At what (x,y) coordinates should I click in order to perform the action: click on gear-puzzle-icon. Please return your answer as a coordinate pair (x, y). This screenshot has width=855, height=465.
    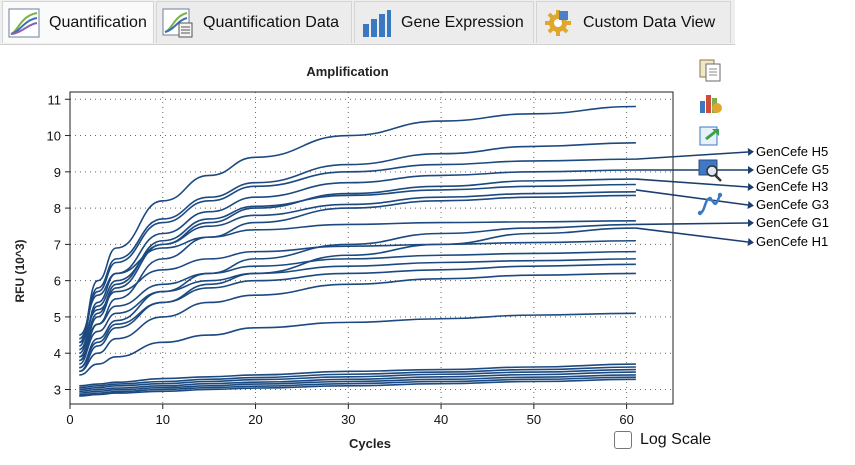
    Looking at the image, I should click on (558, 23).